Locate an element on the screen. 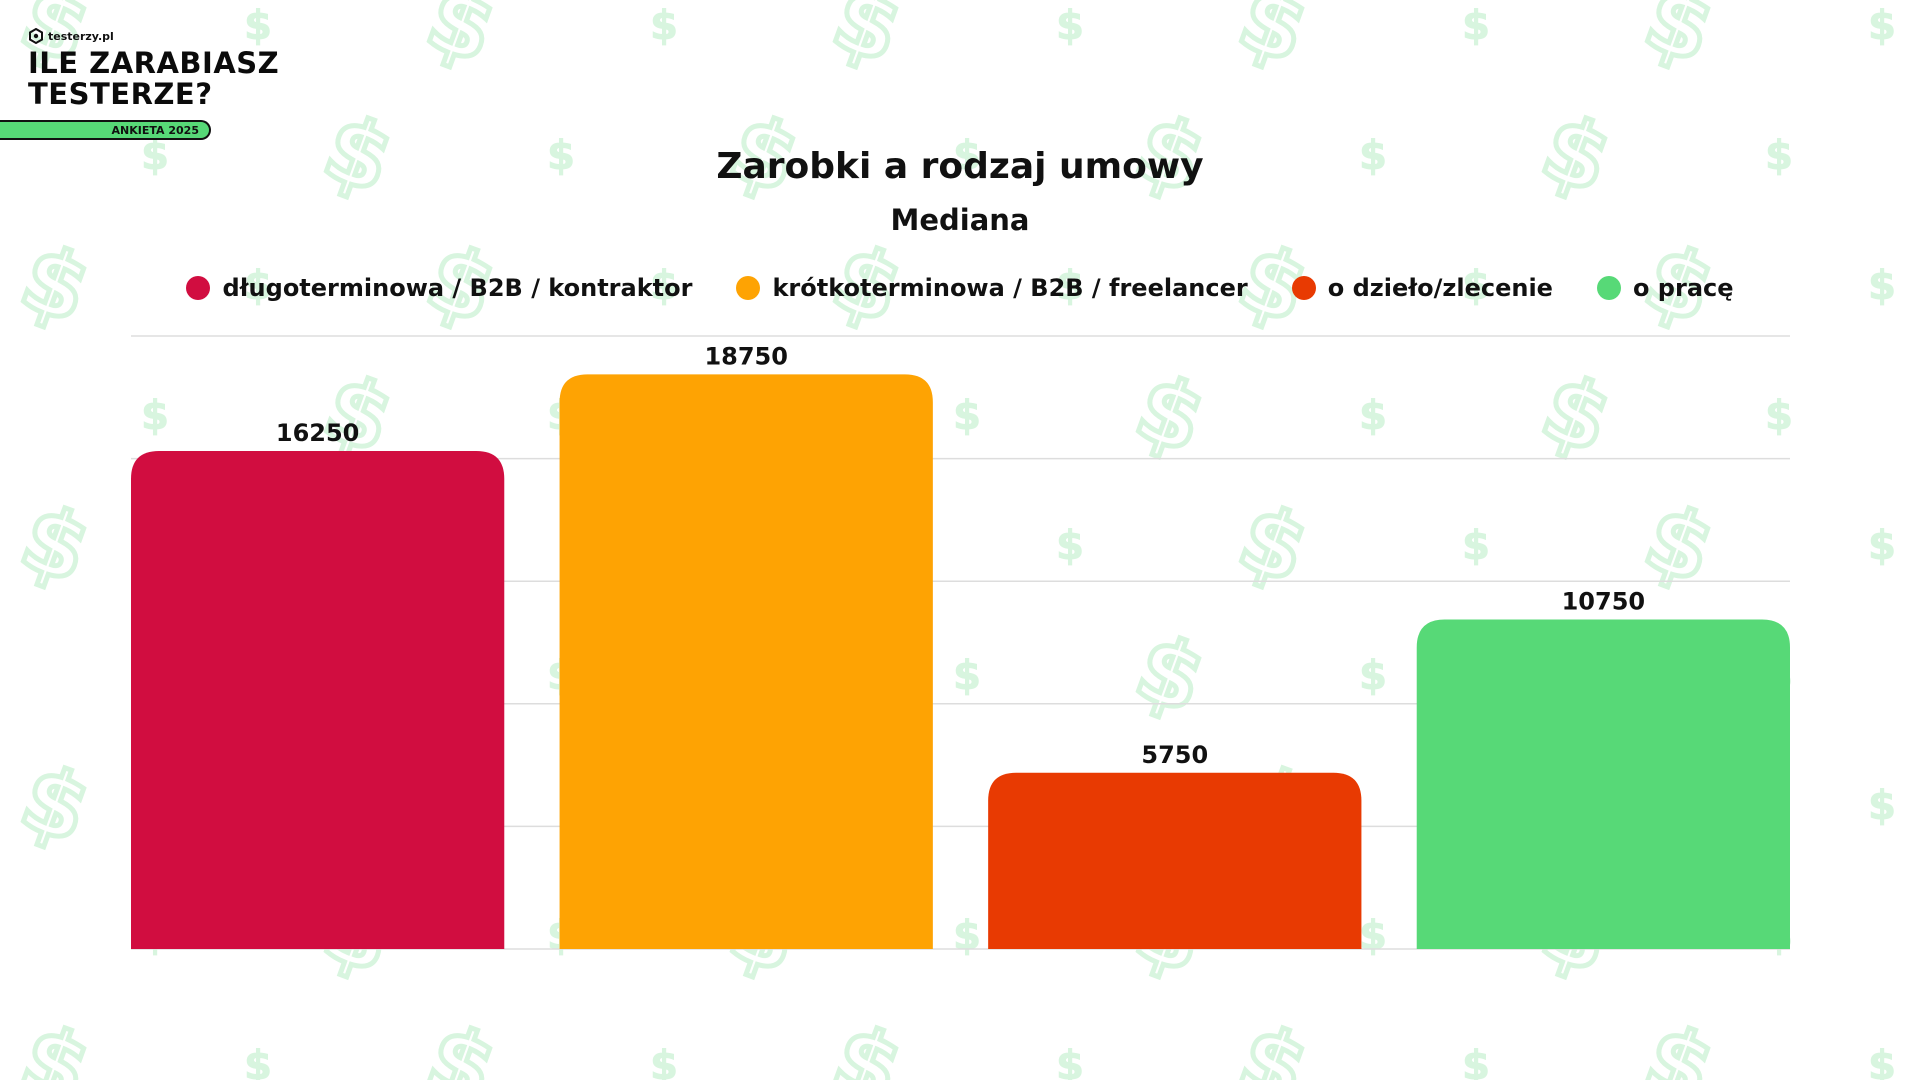 This screenshot has height=1080, width=1920. survey-badge-label: ANKIETA 2025 is located at coordinates (155, 130).